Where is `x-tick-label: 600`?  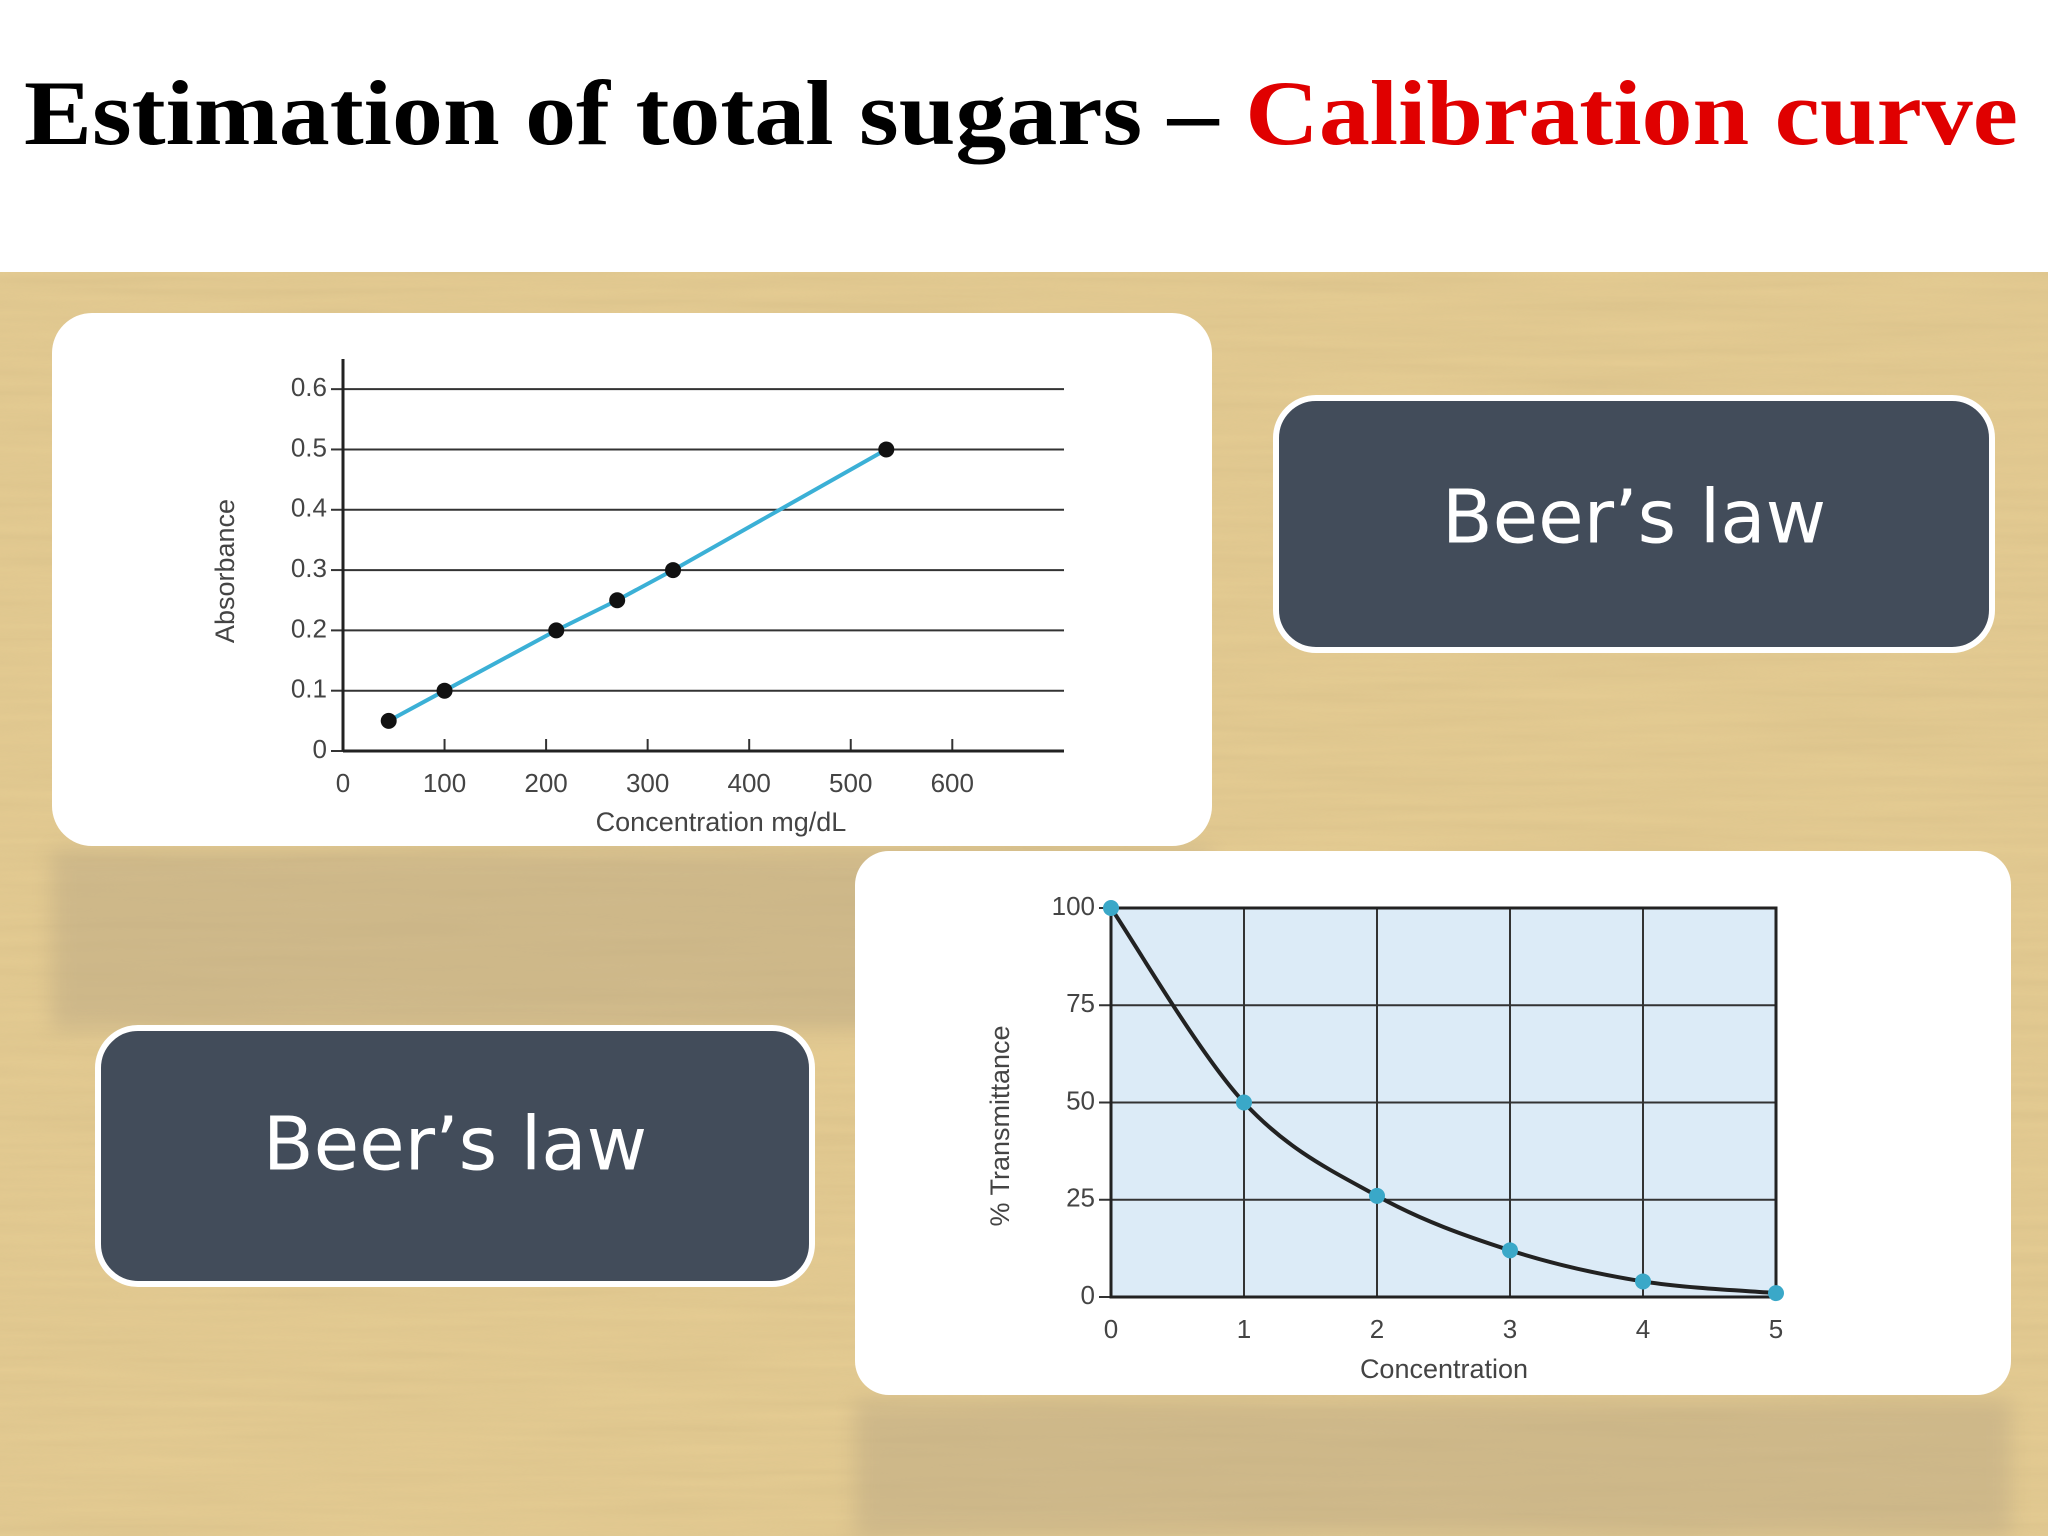
x-tick-label: 600 is located at coordinates (952, 783).